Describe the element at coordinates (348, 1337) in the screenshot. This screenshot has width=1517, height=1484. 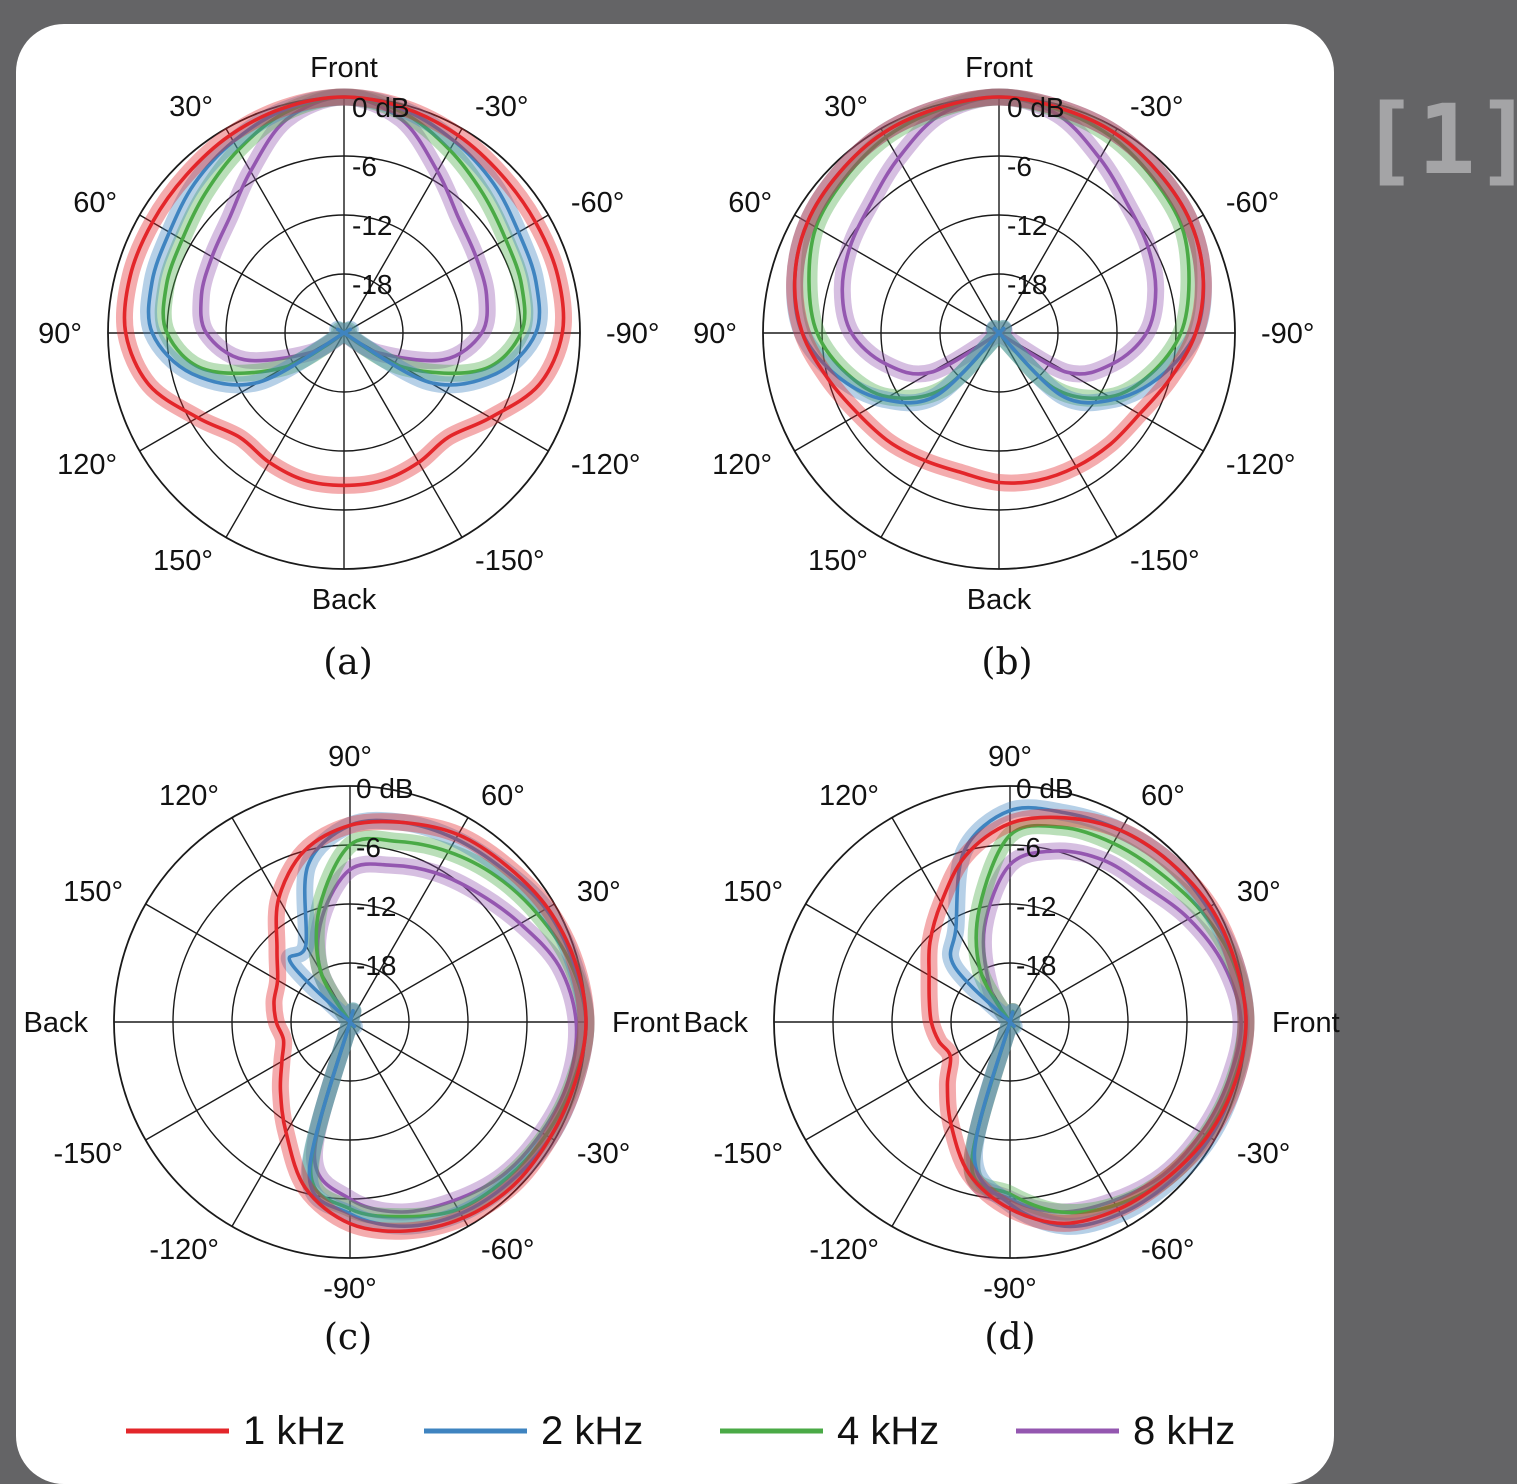
I see `panel-caption: (c)` at that location.